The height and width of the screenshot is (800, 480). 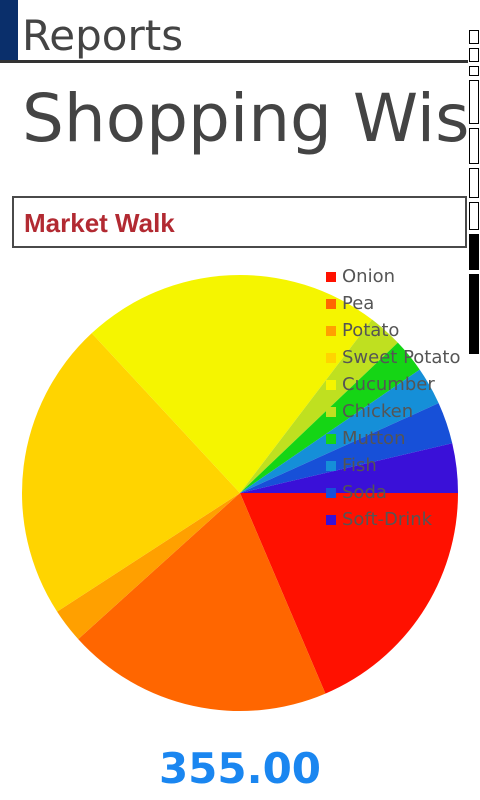 What do you see at coordinates (401, 303) in the screenshot?
I see `legend-item: Pea` at bounding box center [401, 303].